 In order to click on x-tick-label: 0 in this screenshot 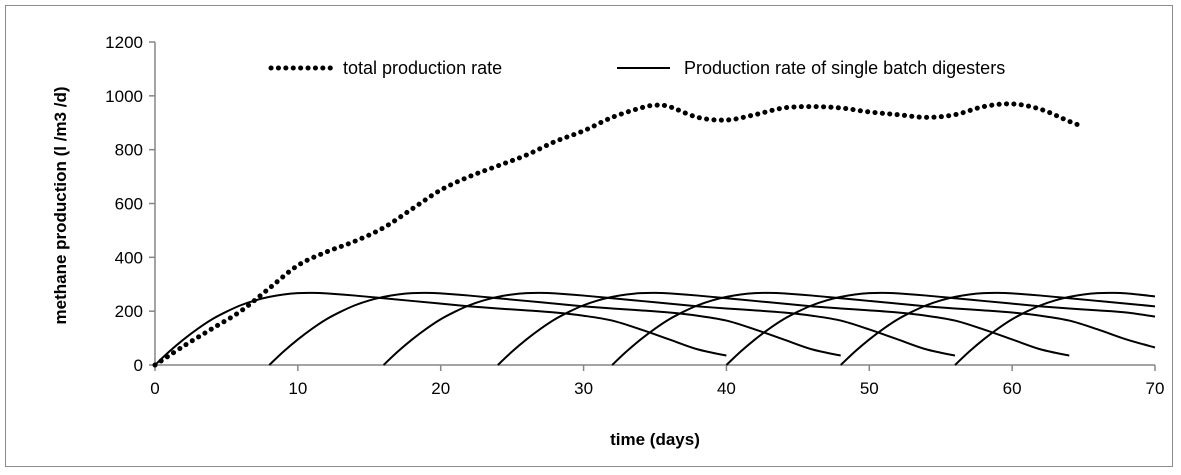, I will do `click(154, 388)`.